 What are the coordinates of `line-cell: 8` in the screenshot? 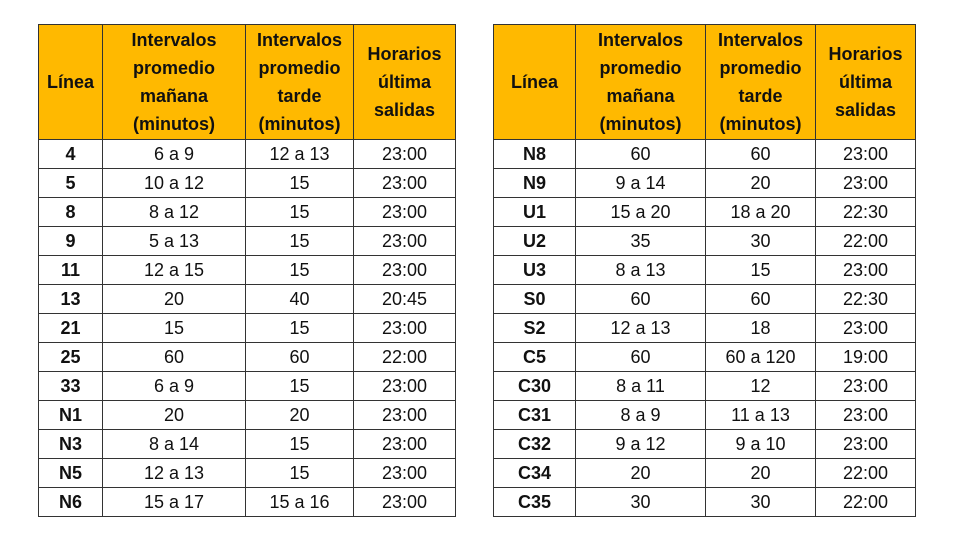 It's located at (70, 212).